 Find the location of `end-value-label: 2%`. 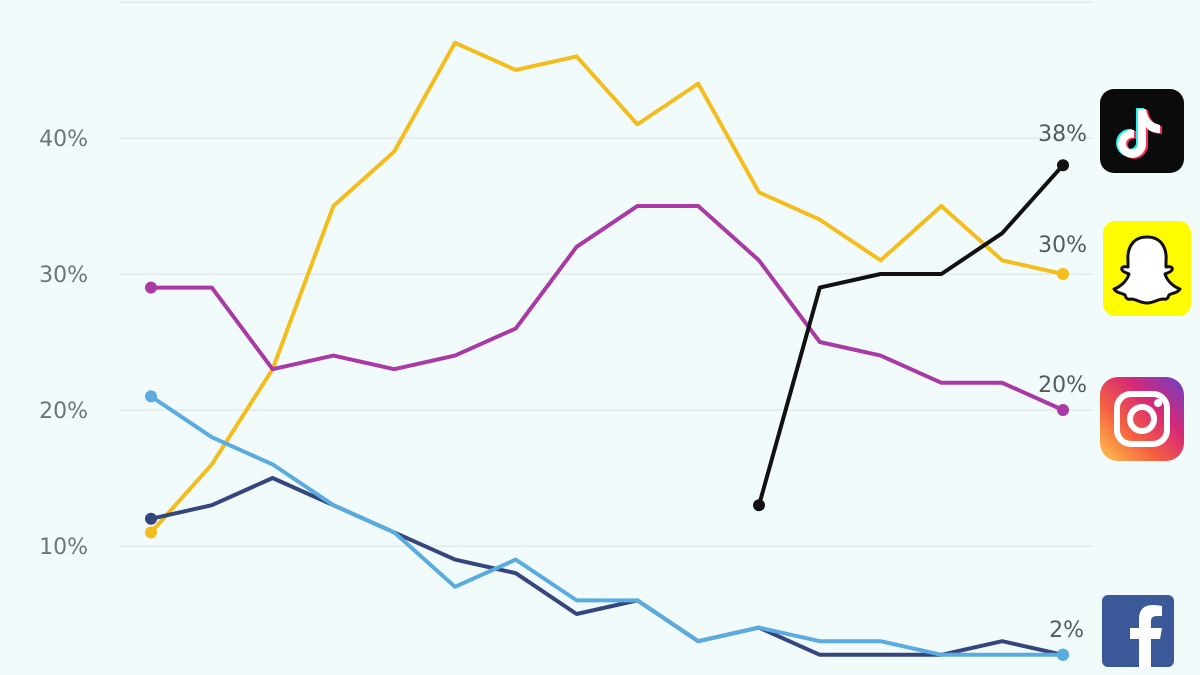

end-value-label: 2% is located at coordinates (1066, 630).